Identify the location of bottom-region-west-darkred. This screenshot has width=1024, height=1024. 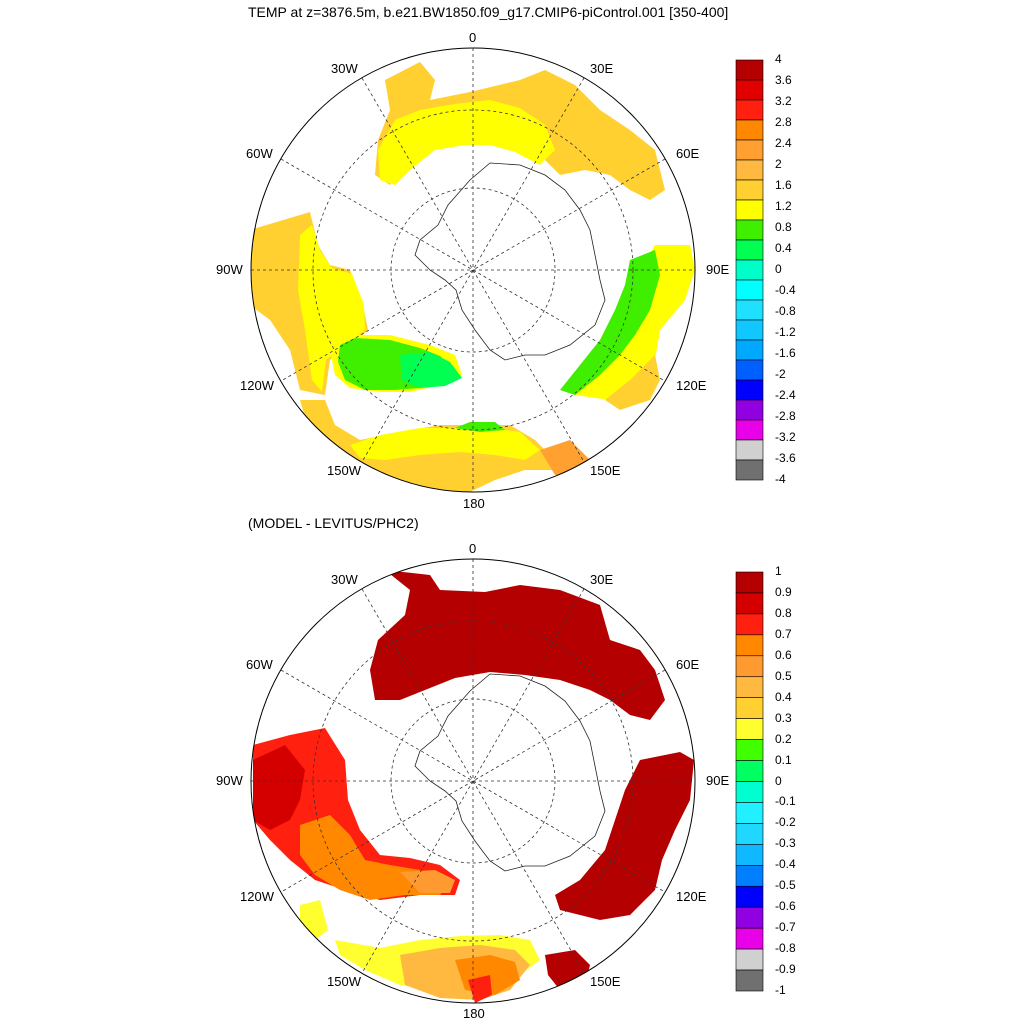
(279, 787).